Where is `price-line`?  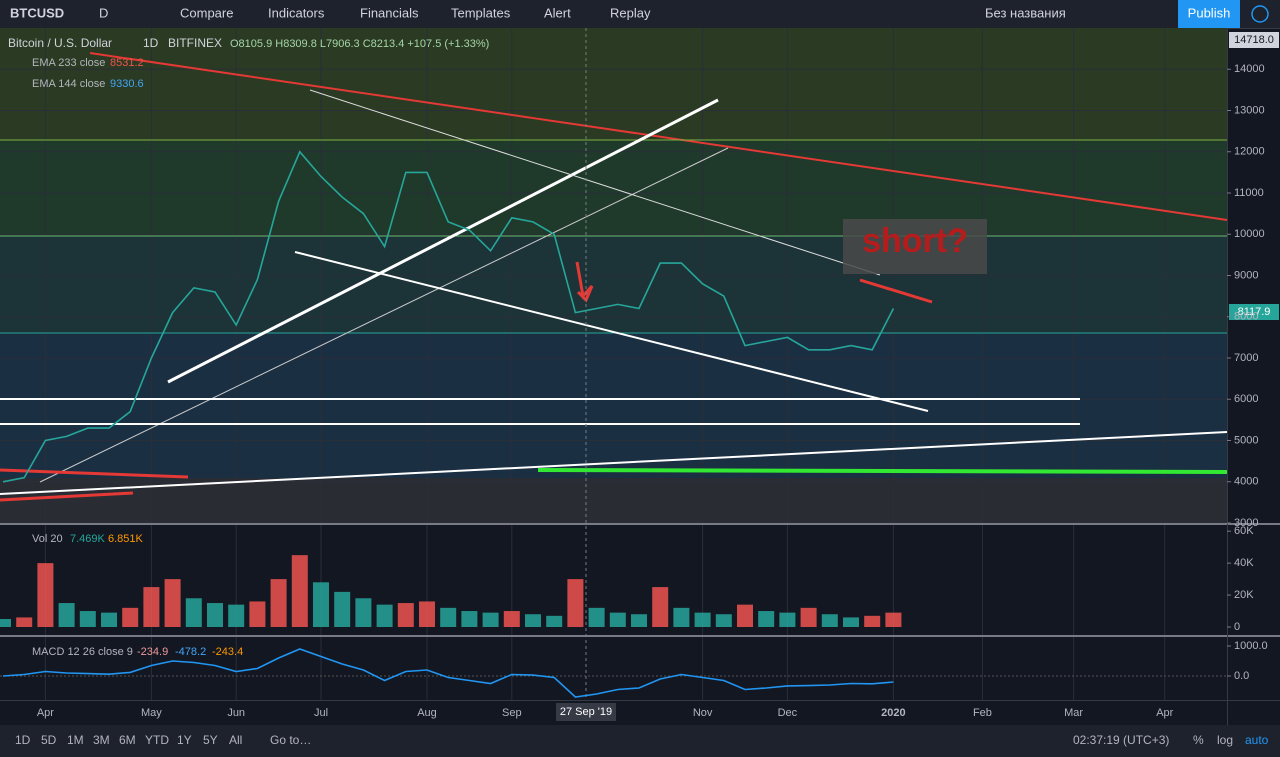
price-line is located at coordinates (448, 673).